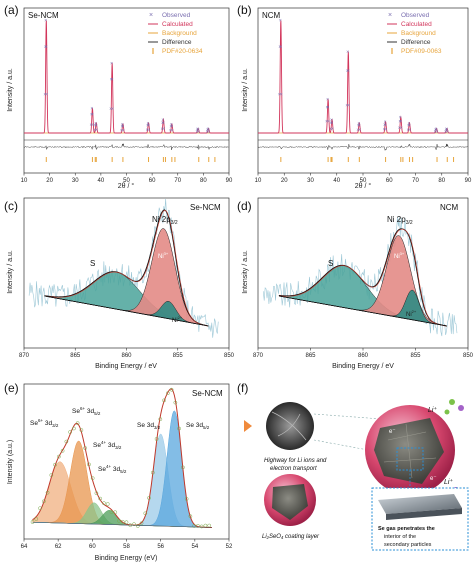  I want to click on se-gas-caption-1: Se gas penetrates the, so click(406, 529).